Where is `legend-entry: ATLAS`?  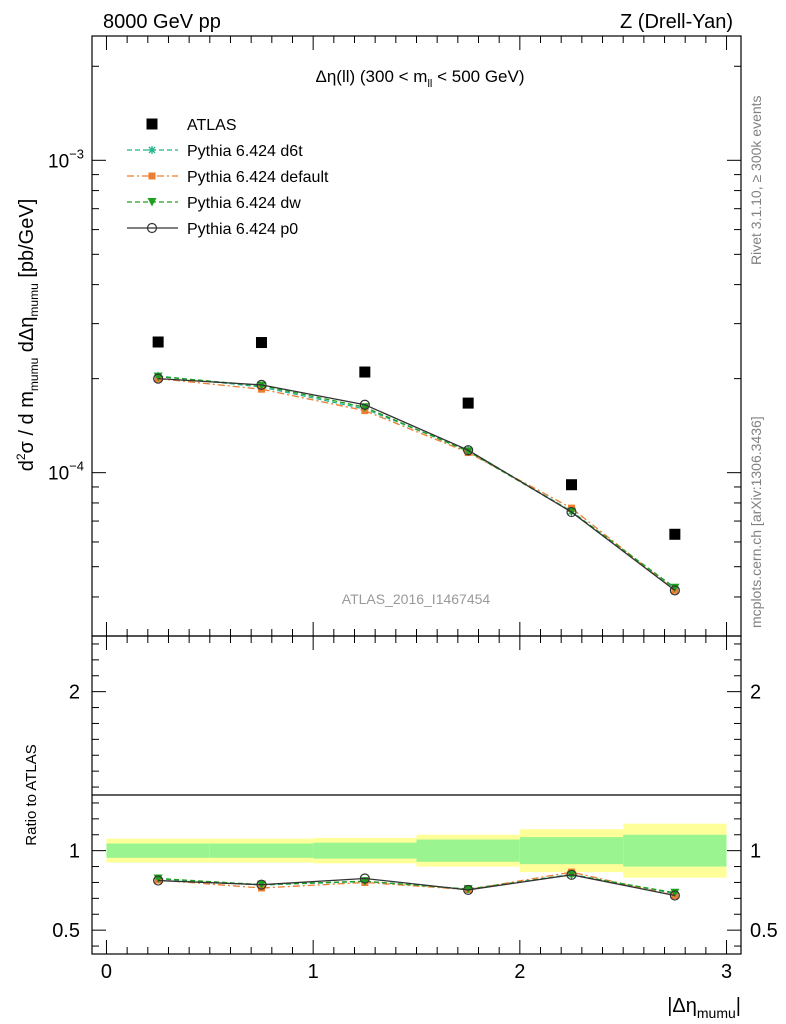
legend-entry: ATLAS is located at coordinates (191, 125).